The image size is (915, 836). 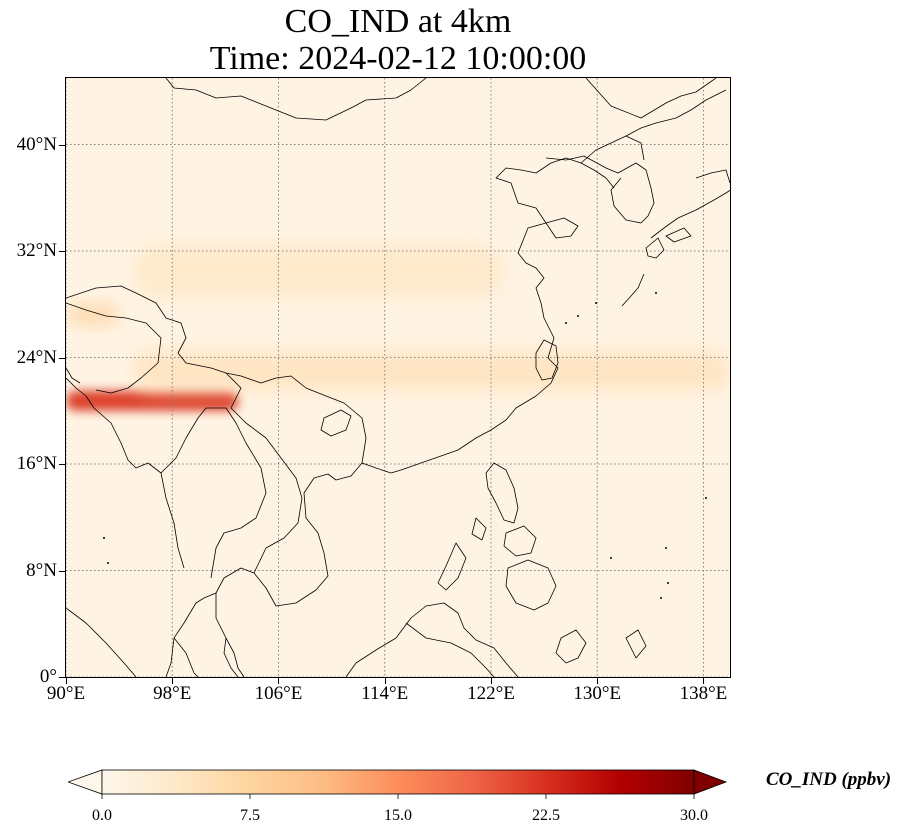 What do you see at coordinates (264, 473) in the screenshot?
I see `laos-vietnam-border` at bounding box center [264, 473].